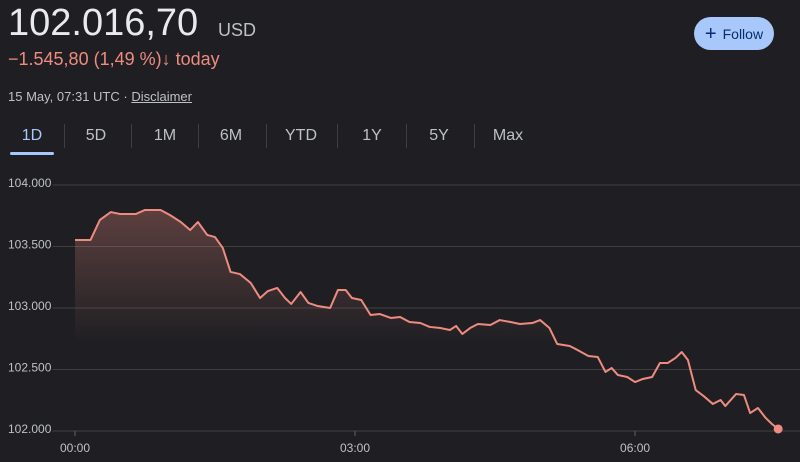 The height and width of the screenshot is (462, 800). Describe the element at coordinates (743, 33) in the screenshot. I see `follow-label: Follow` at that location.